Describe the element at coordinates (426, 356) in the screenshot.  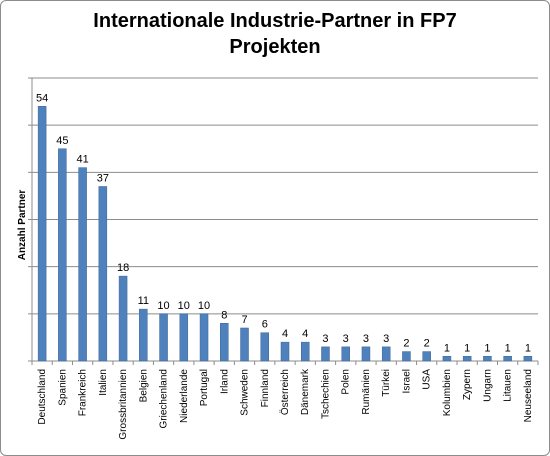
I see `bar-usa` at that location.